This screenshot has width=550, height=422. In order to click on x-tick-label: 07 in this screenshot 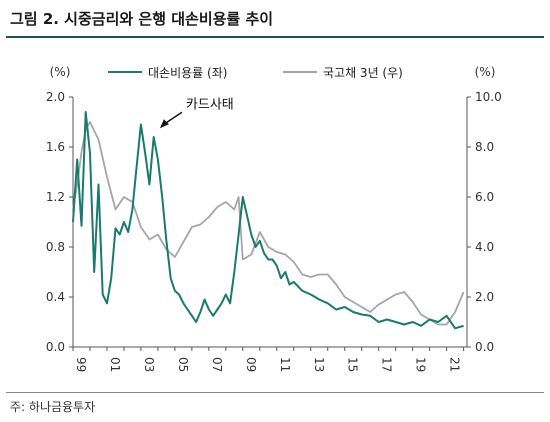, I will do `click(217, 364)`.